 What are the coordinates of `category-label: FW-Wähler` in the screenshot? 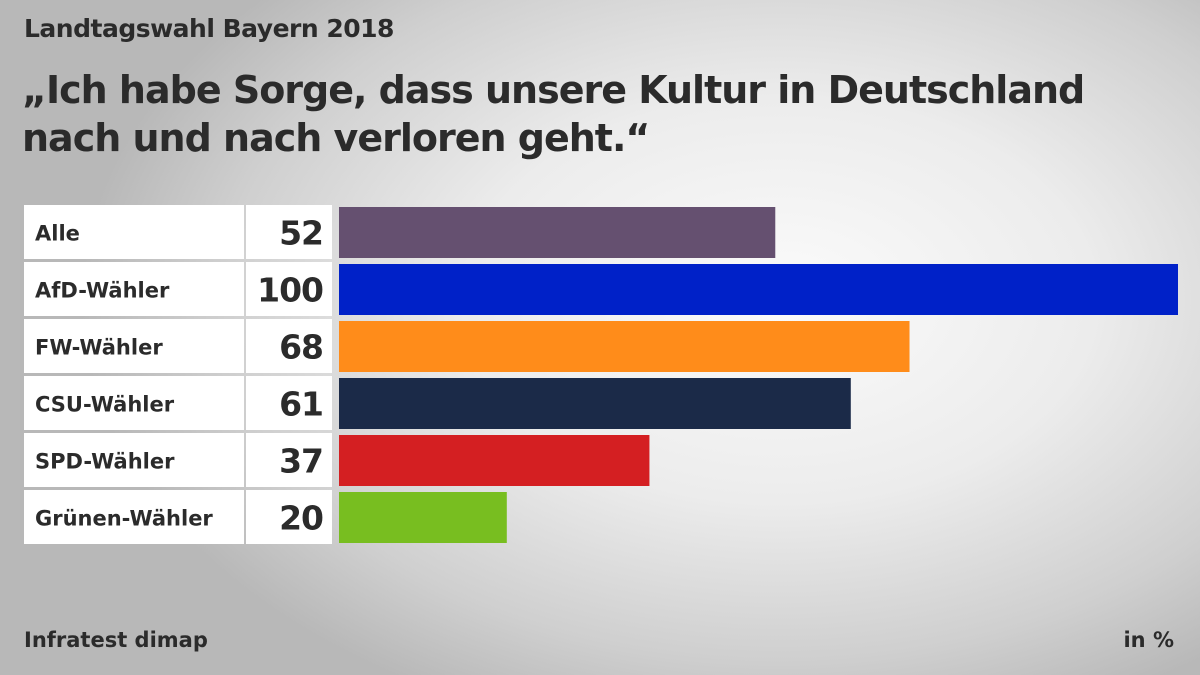 It's located at (99, 348).